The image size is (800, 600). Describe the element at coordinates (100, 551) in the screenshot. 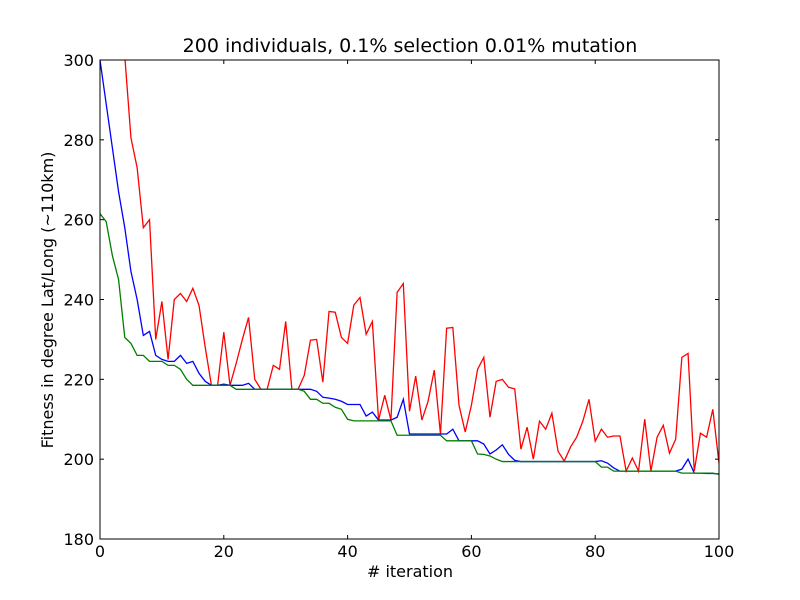

I see `x-tick-label: 0` at that location.